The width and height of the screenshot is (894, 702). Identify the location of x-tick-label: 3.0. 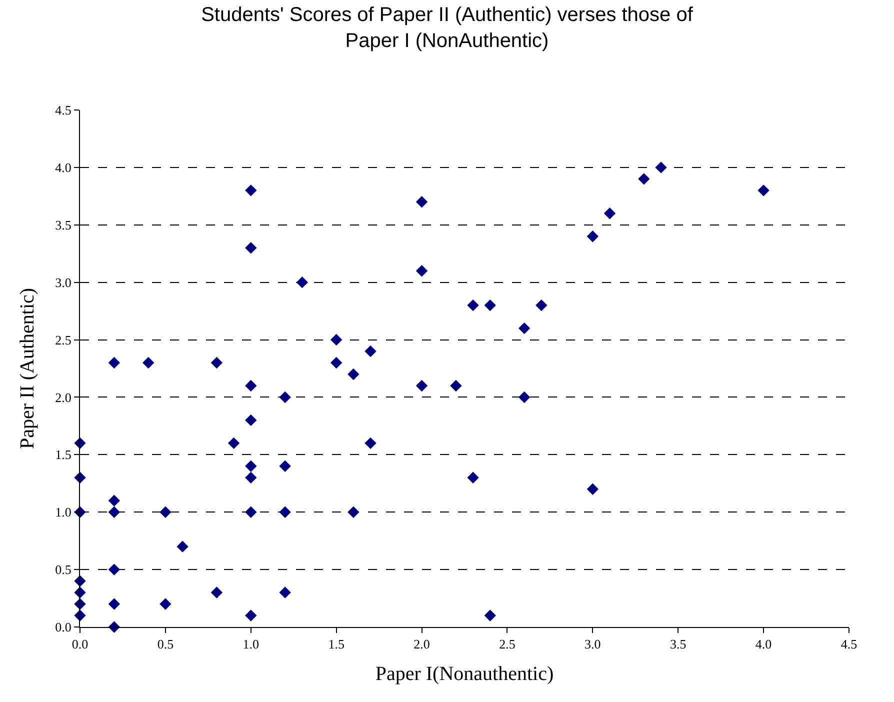
(592, 644).